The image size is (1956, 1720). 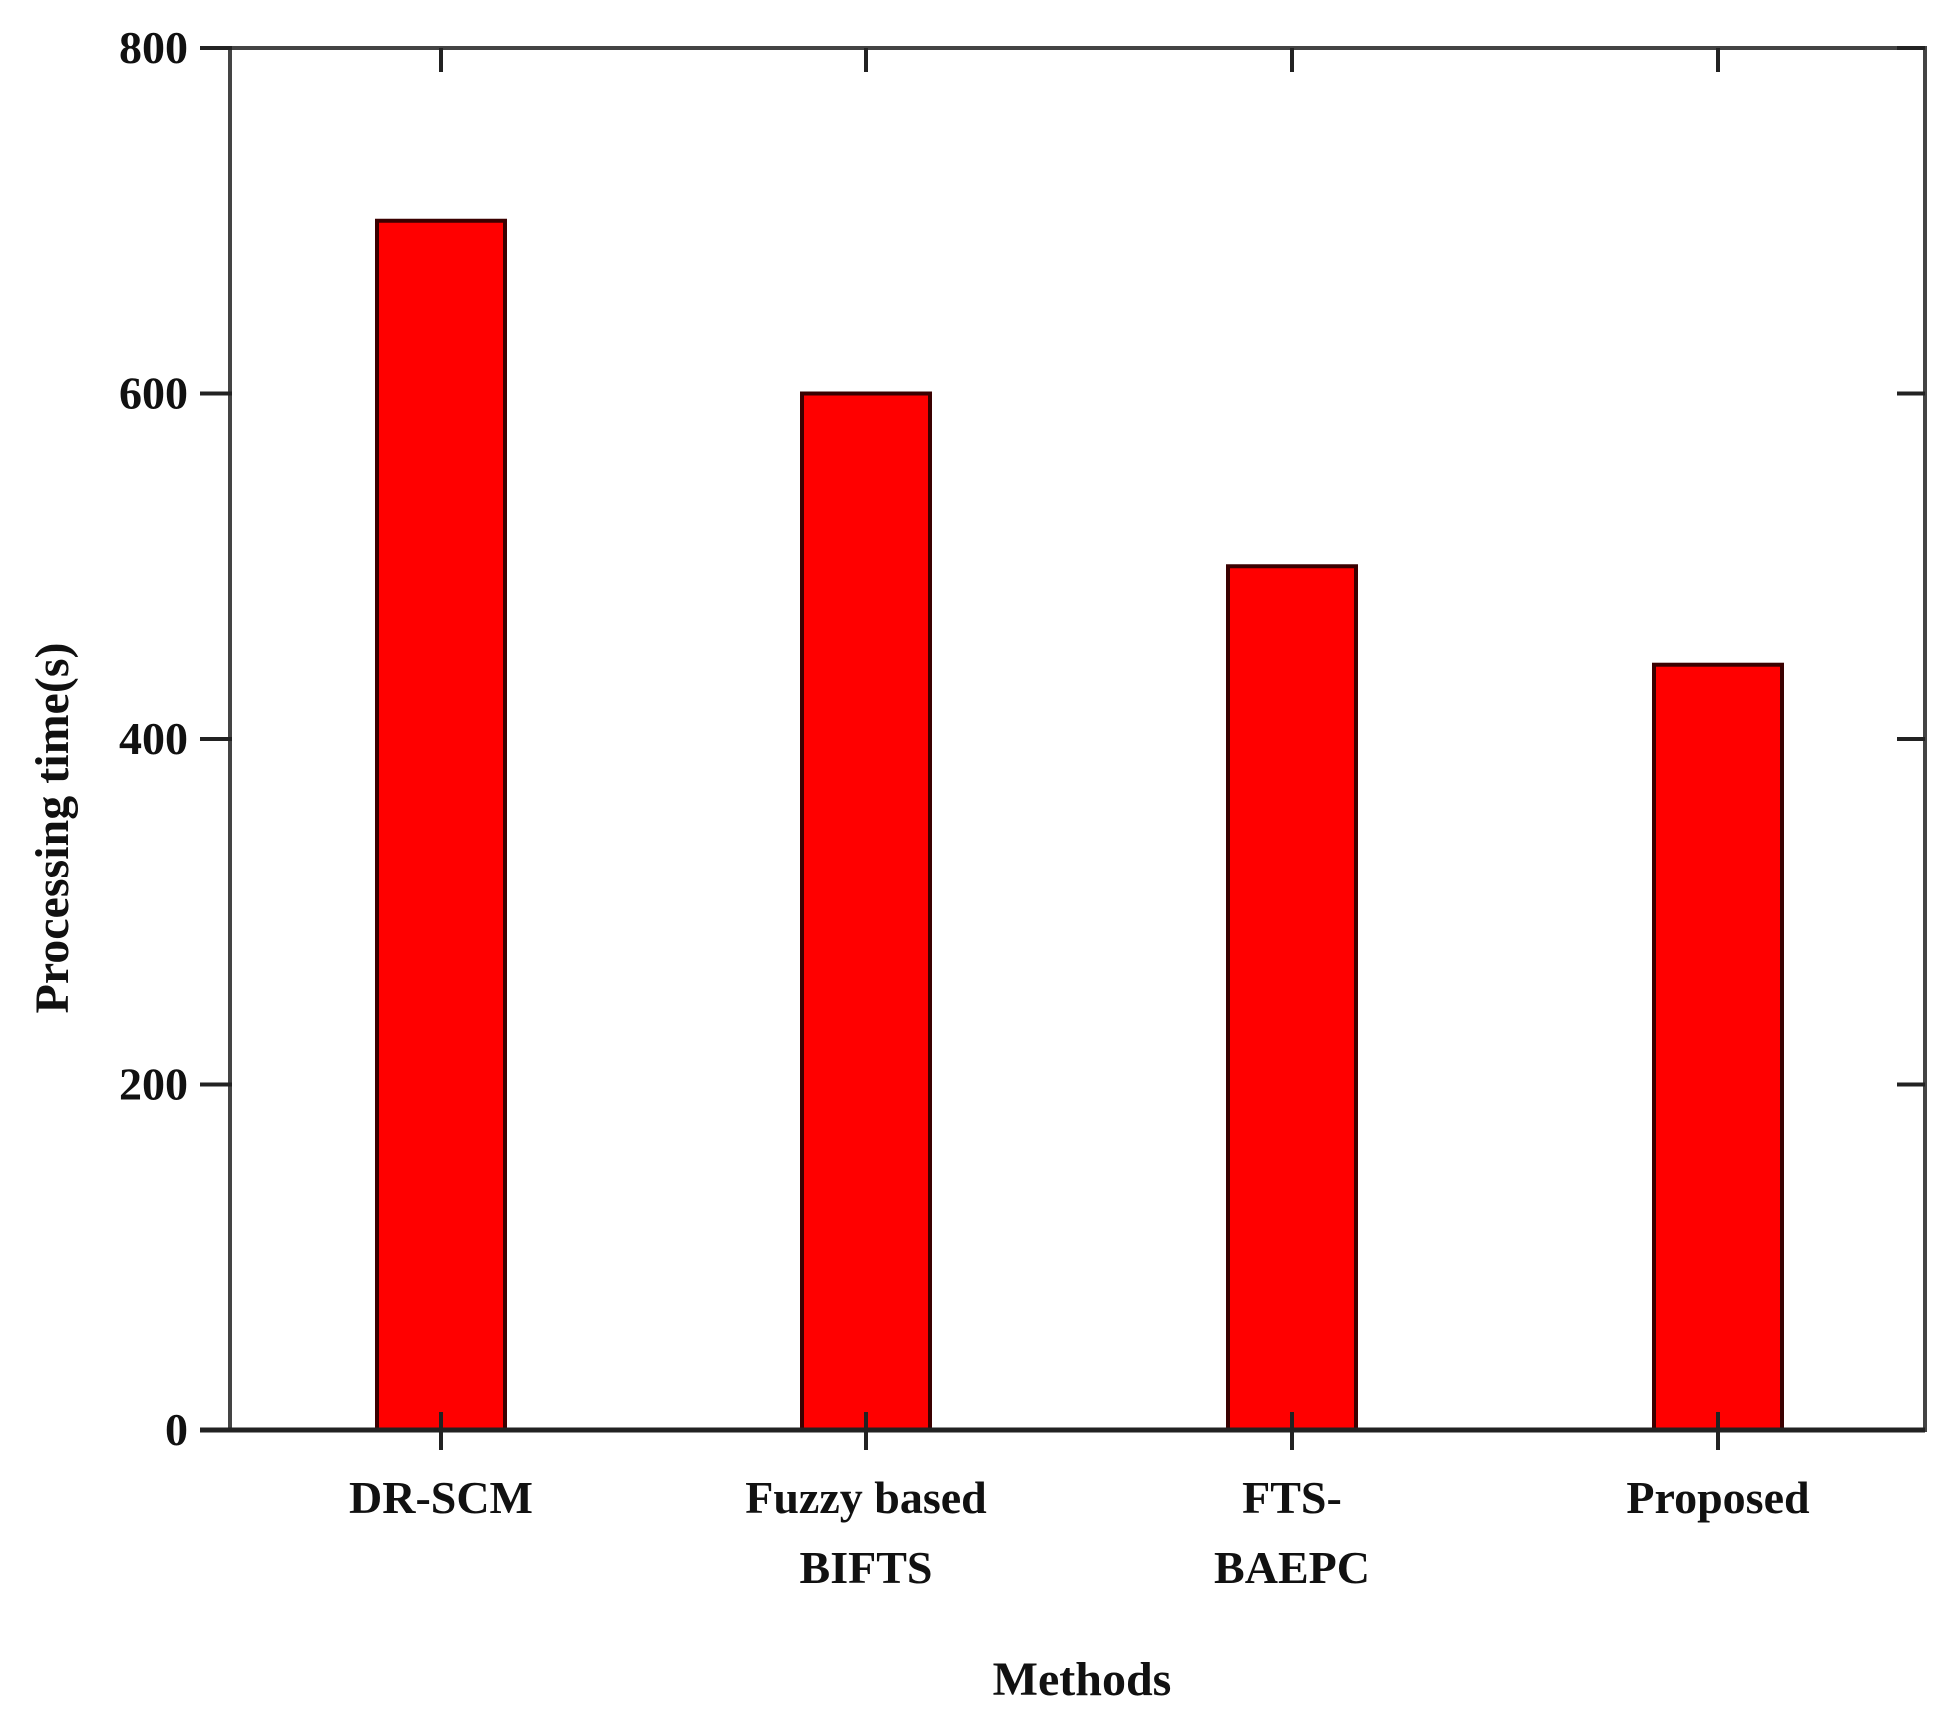 What do you see at coordinates (866, 1532) in the screenshot?
I see `x-tick-label-1: Fuzzy based BIFTS` at bounding box center [866, 1532].